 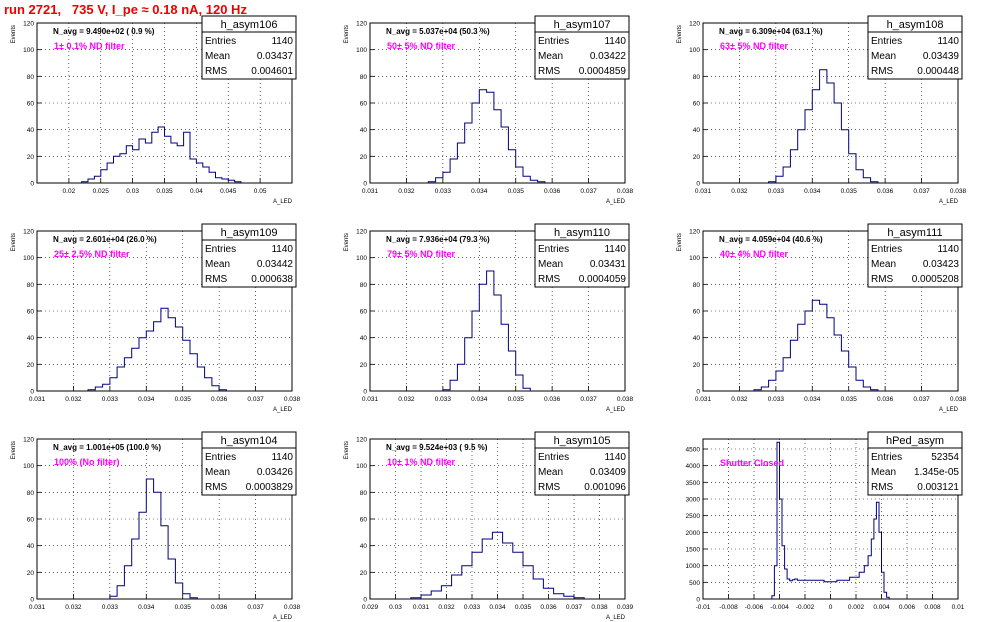 What do you see at coordinates (275, 472) in the screenshot?
I see `stats-value: 0.03426` at bounding box center [275, 472].